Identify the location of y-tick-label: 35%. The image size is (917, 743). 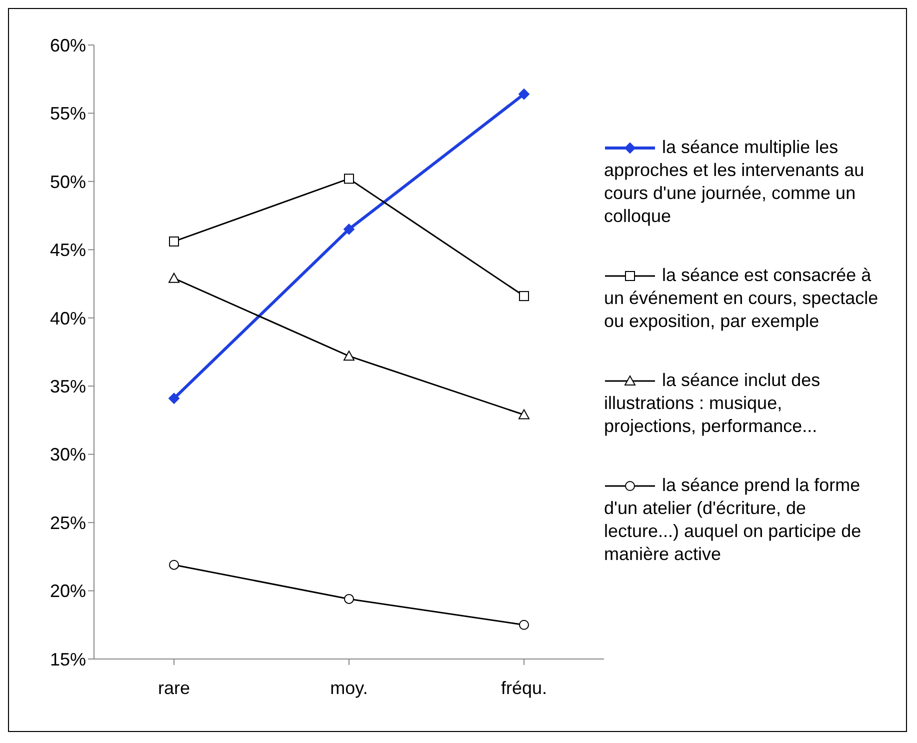
(68, 386).